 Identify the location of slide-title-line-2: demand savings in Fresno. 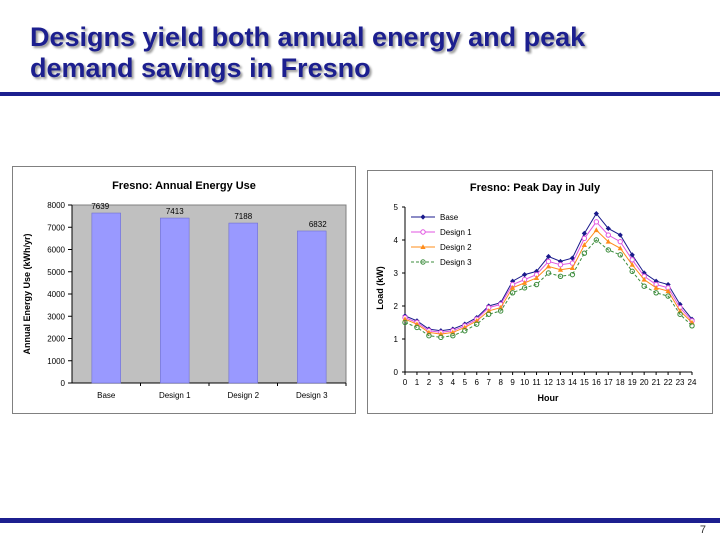
(200, 68).